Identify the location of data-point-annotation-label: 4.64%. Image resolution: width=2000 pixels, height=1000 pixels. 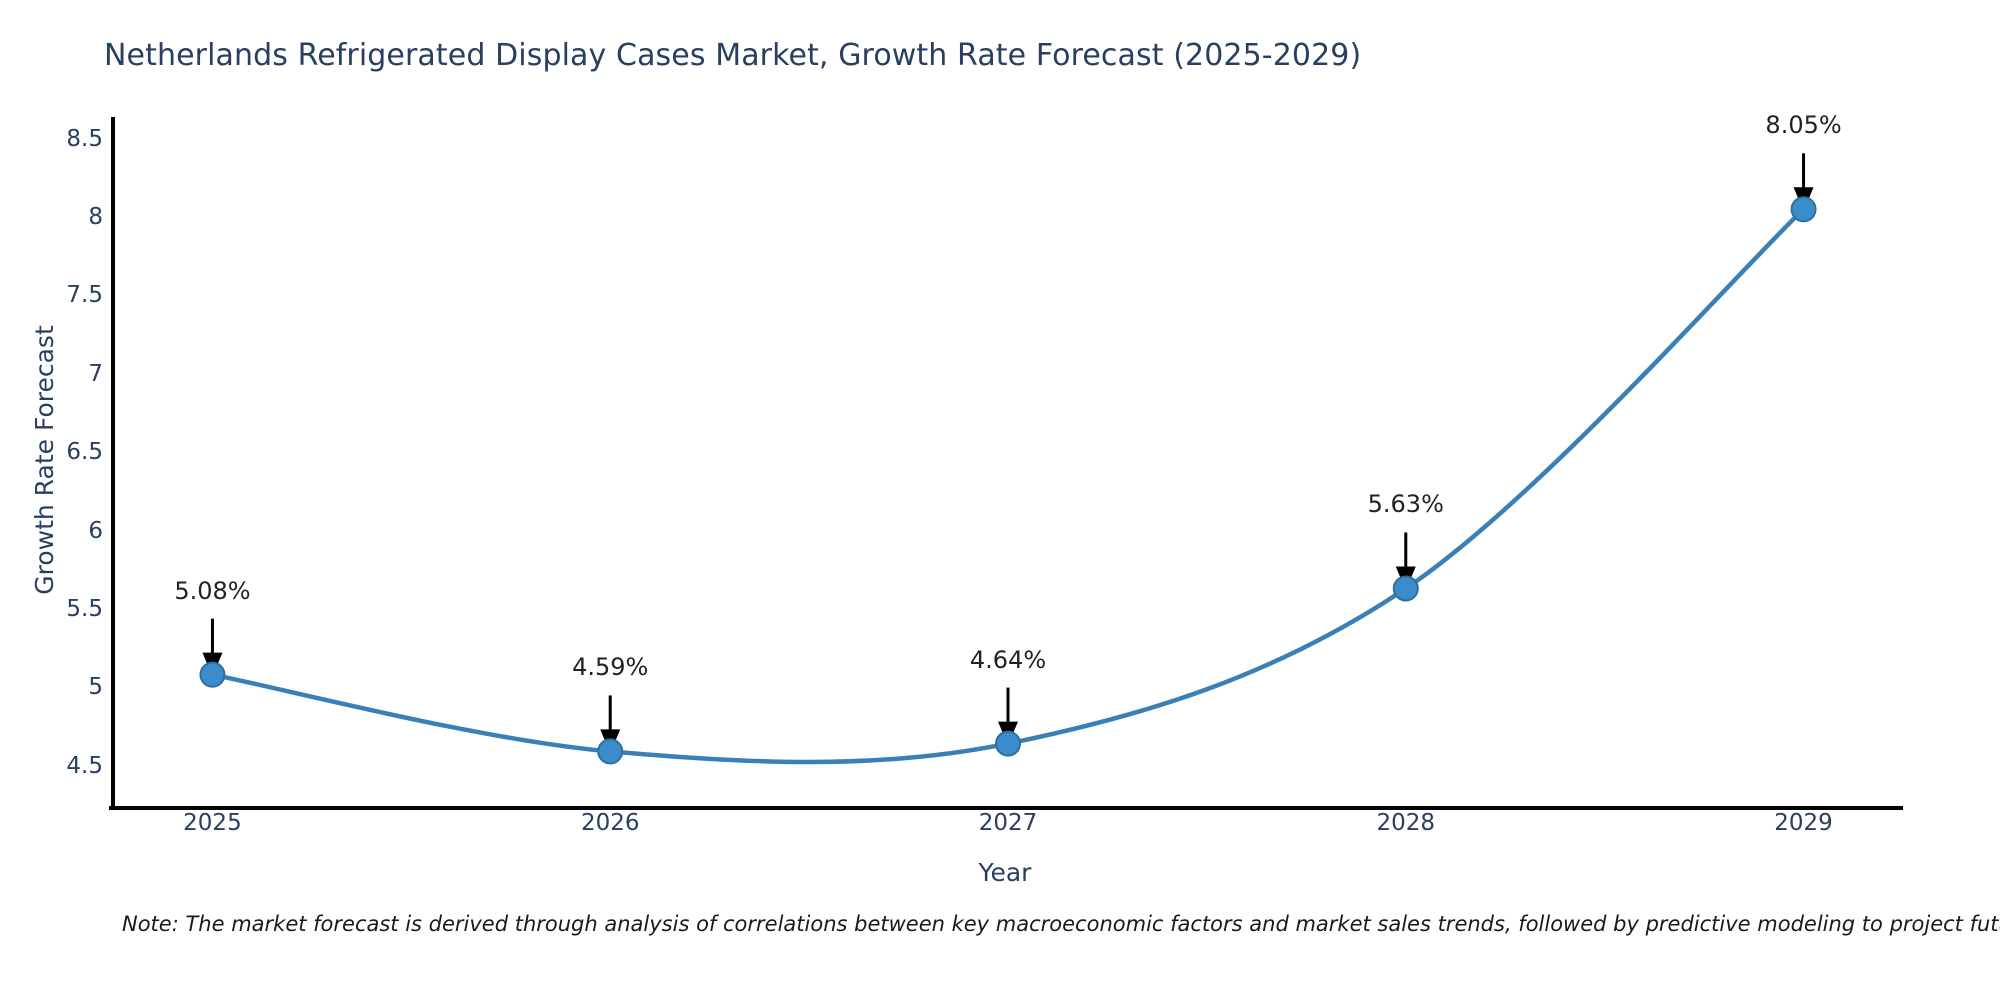
(1008, 659).